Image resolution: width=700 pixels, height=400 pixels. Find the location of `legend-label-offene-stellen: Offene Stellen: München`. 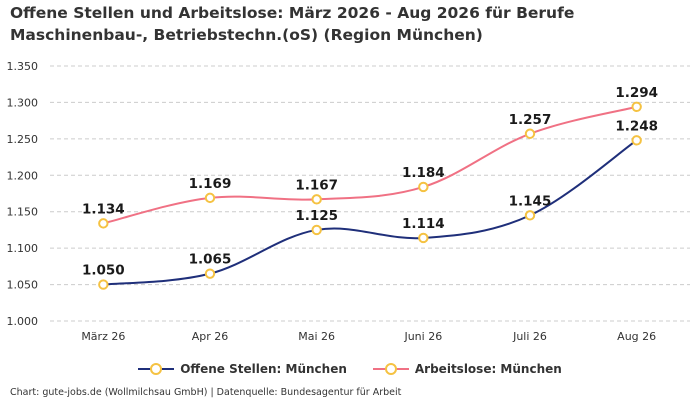

legend-label-offene-stellen: Offene Stellen: München is located at coordinates (263, 369).